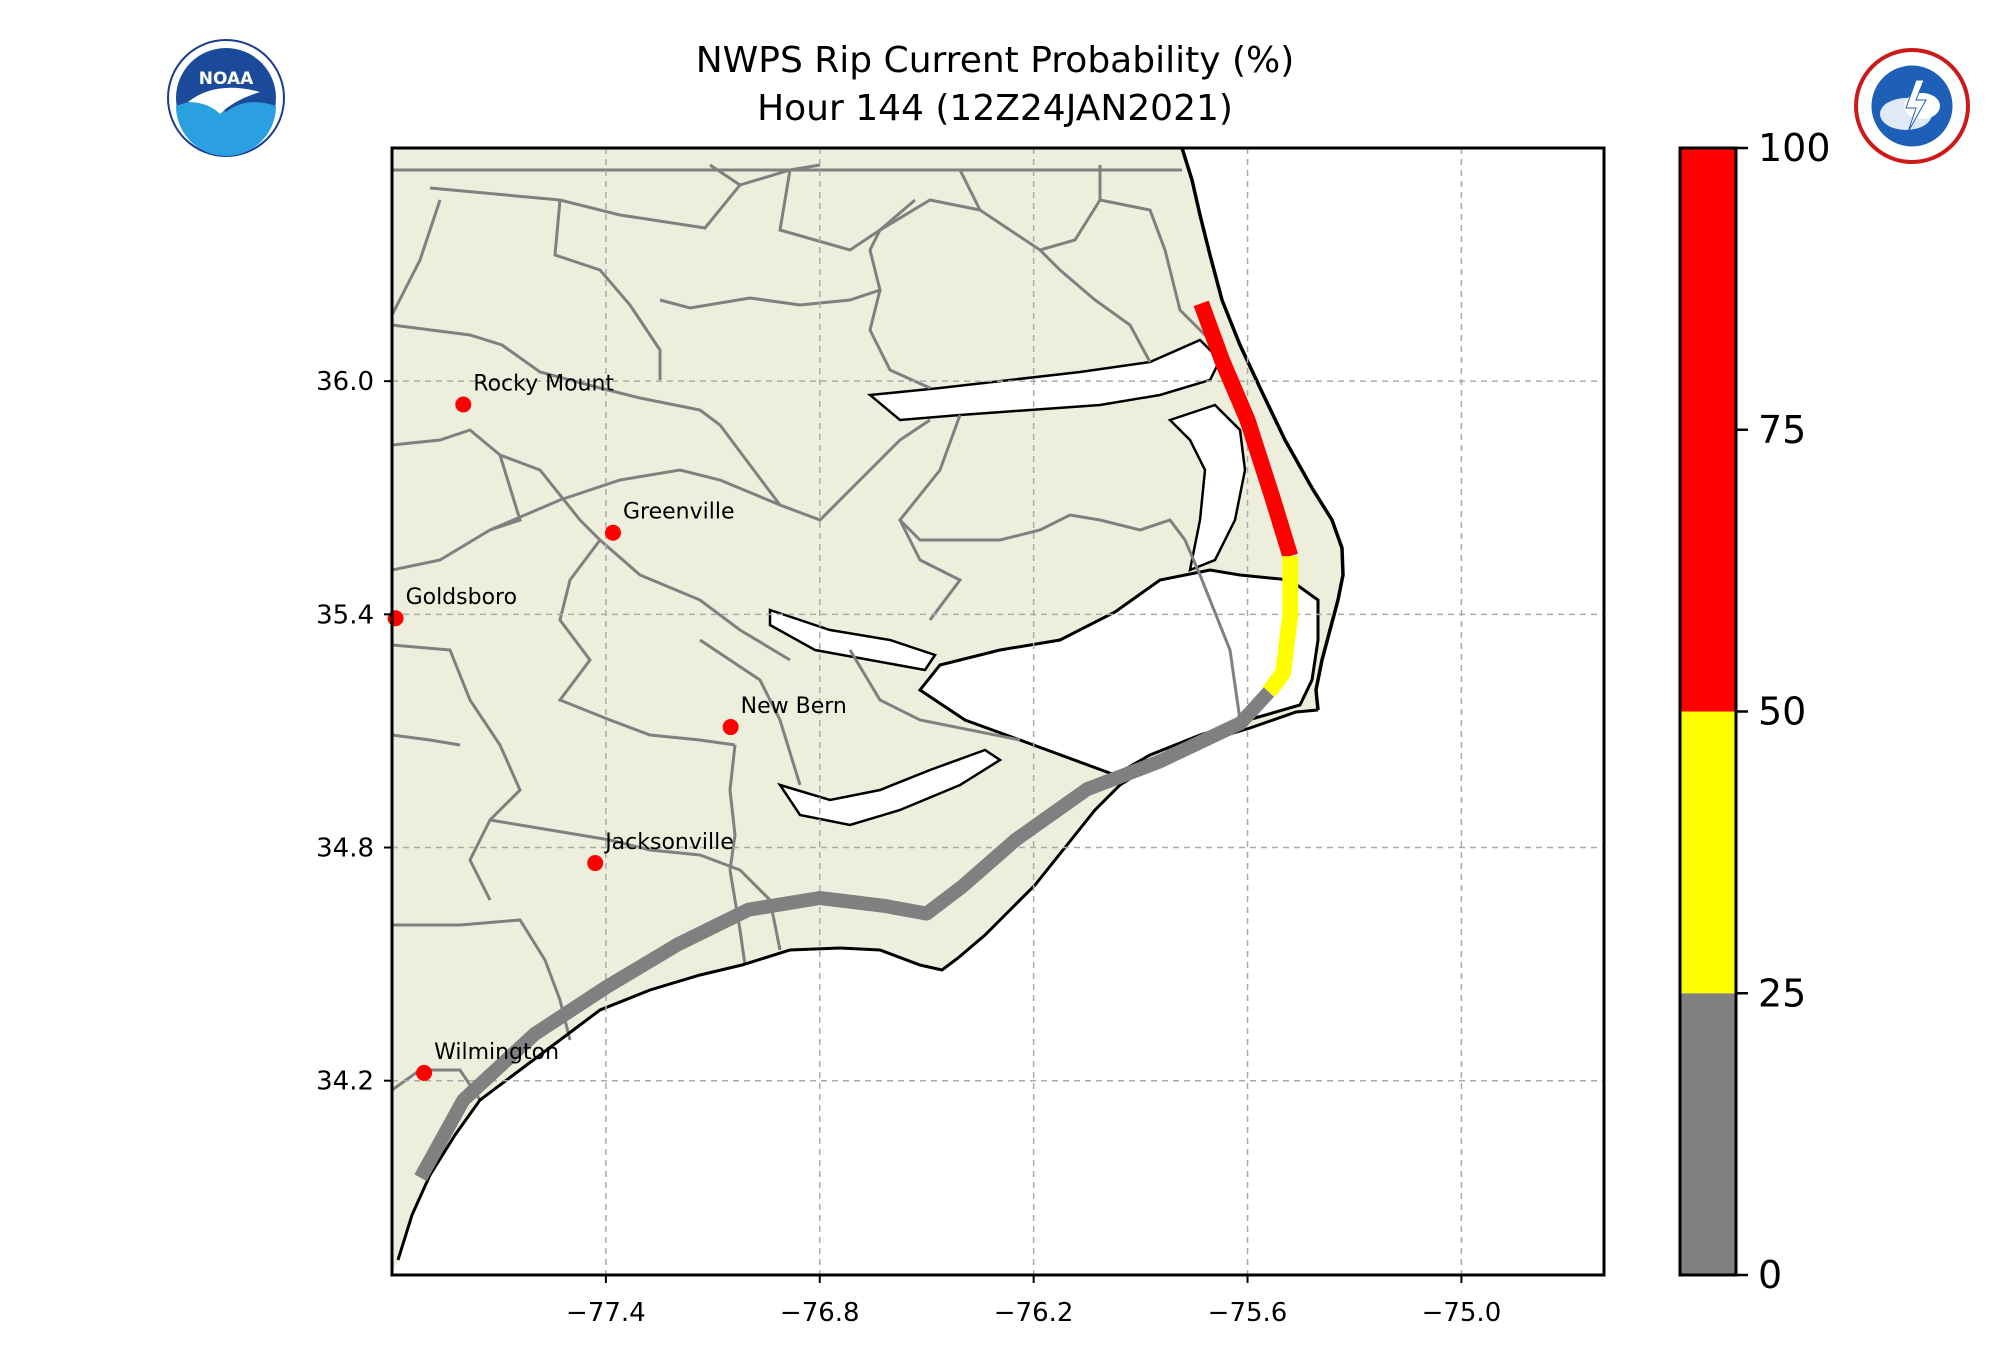 This screenshot has width=1999, height=1346. I want to click on colorbar: 0 25 50 75 100, so click(1754, 711).